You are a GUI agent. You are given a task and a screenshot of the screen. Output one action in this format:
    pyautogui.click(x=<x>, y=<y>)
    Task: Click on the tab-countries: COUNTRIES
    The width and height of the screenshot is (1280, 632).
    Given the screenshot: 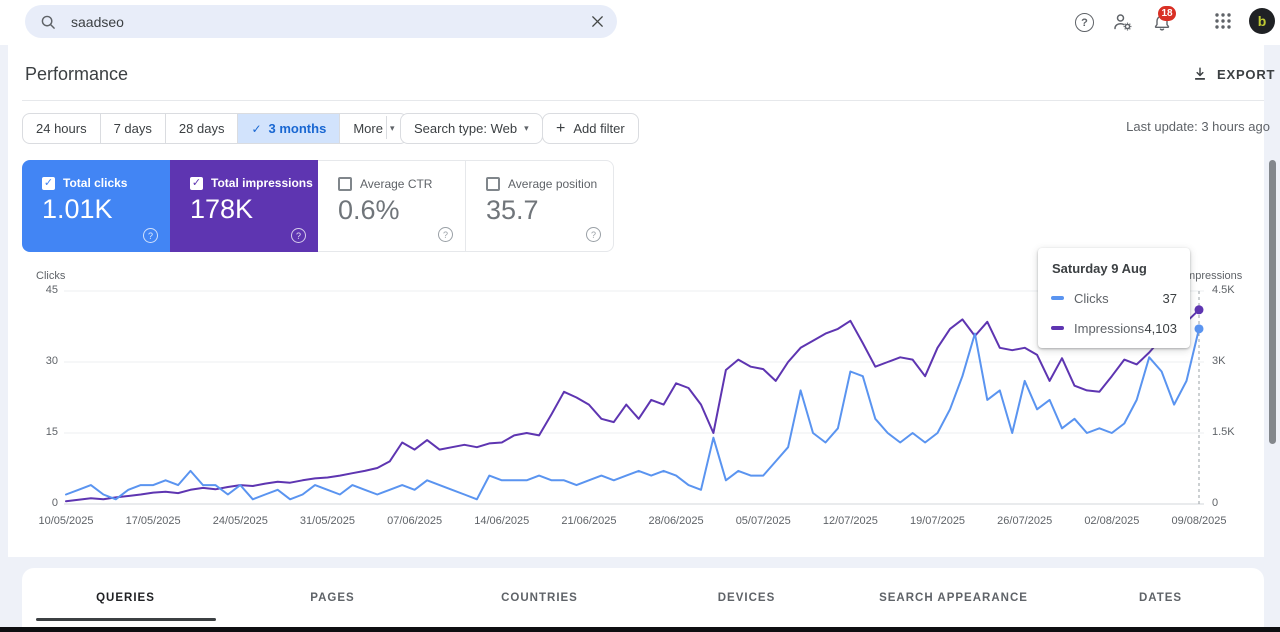 What is the action you would take?
    pyautogui.click(x=539, y=597)
    